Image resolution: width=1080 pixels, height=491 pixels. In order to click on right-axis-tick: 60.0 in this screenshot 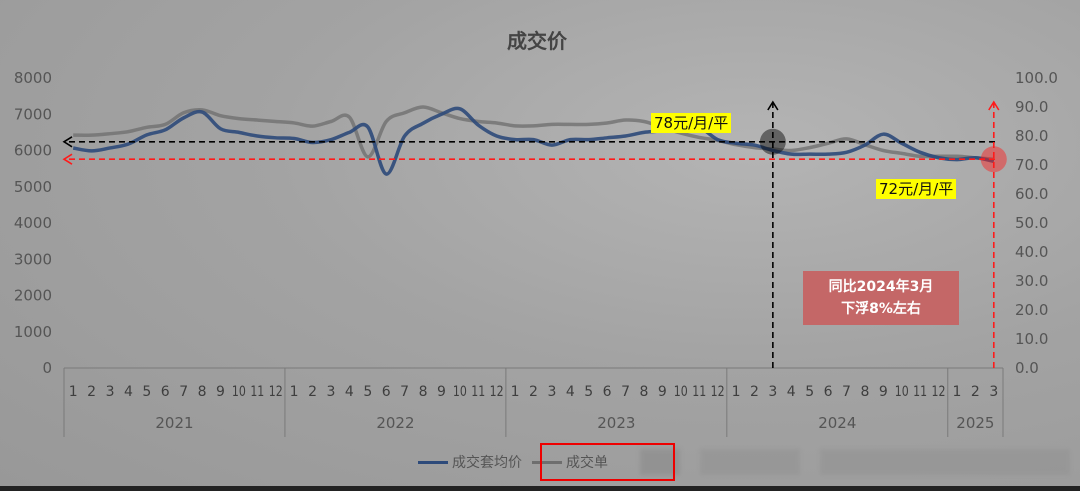, I will do `click(1031, 194)`.